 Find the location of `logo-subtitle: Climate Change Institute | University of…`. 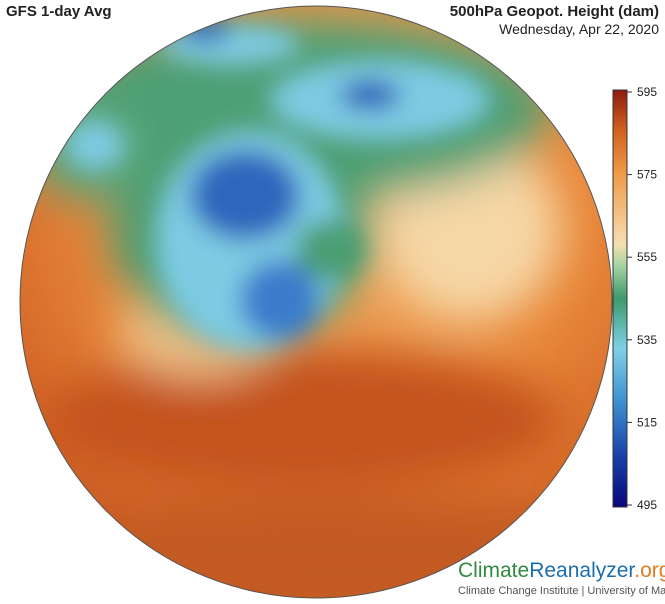

logo-subtitle: Climate Change Institute | University of… is located at coordinates (561, 591).